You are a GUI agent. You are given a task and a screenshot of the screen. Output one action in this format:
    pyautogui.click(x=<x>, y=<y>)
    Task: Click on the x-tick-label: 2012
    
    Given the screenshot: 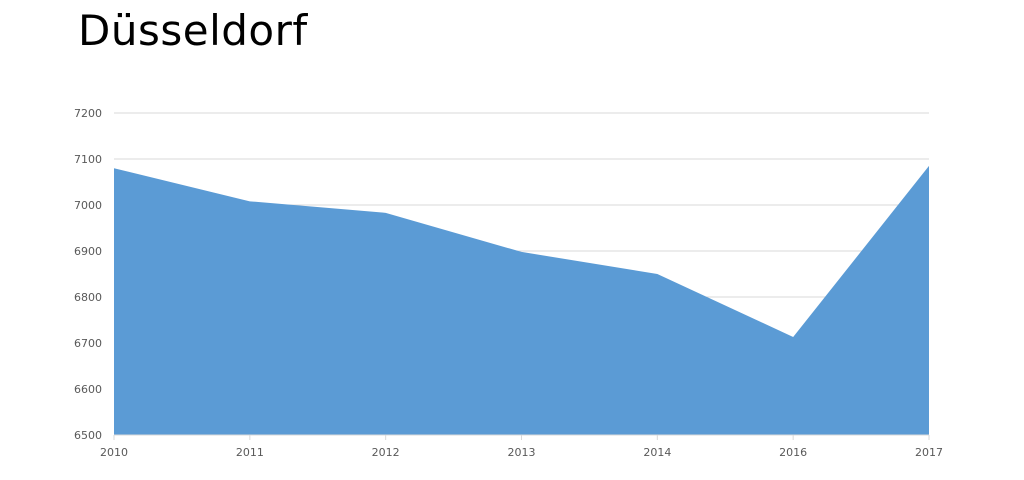 What is the action you would take?
    pyautogui.click(x=386, y=452)
    